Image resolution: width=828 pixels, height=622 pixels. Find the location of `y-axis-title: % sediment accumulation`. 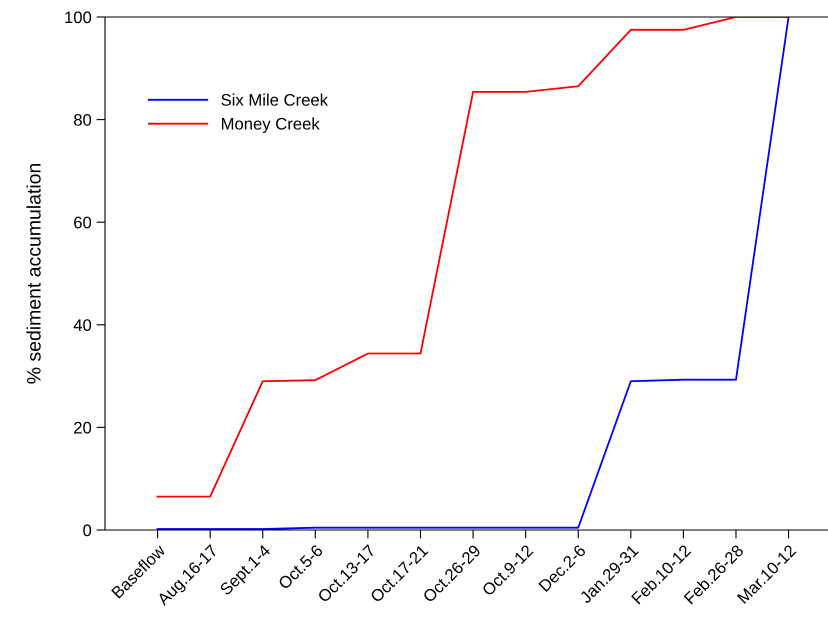

y-axis-title: % sediment accumulation is located at coordinates (33, 274).